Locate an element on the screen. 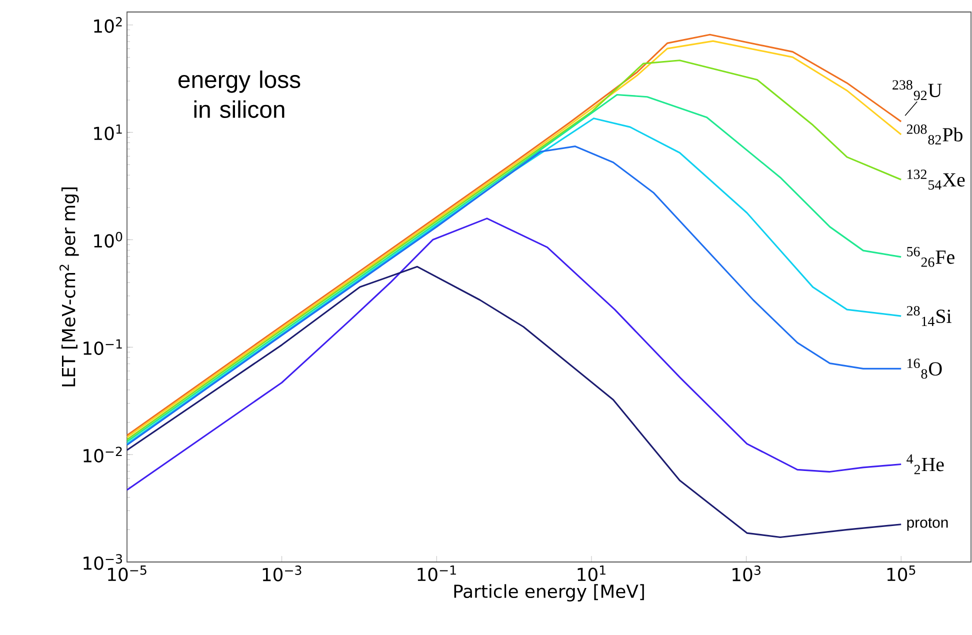 Image resolution: width=972 pixels, height=635 pixels. y-axis-title: LET [MeV-cm$^{2}$ per mg] is located at coordinates (69, 287).